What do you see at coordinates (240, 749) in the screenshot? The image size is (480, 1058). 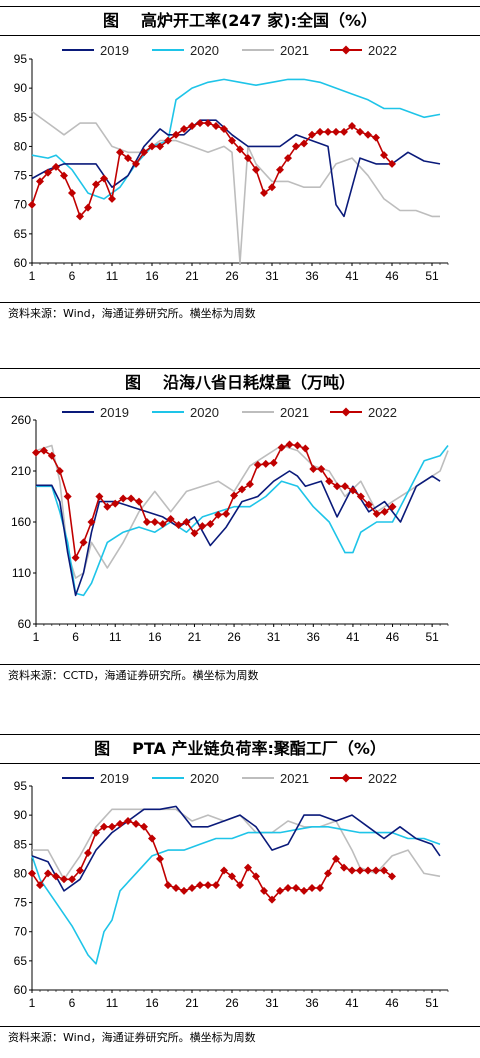 I see `chart-title: 图 PTA 产业链负荷率:聚酯工厂（%）` at bounding box center [240, 749].